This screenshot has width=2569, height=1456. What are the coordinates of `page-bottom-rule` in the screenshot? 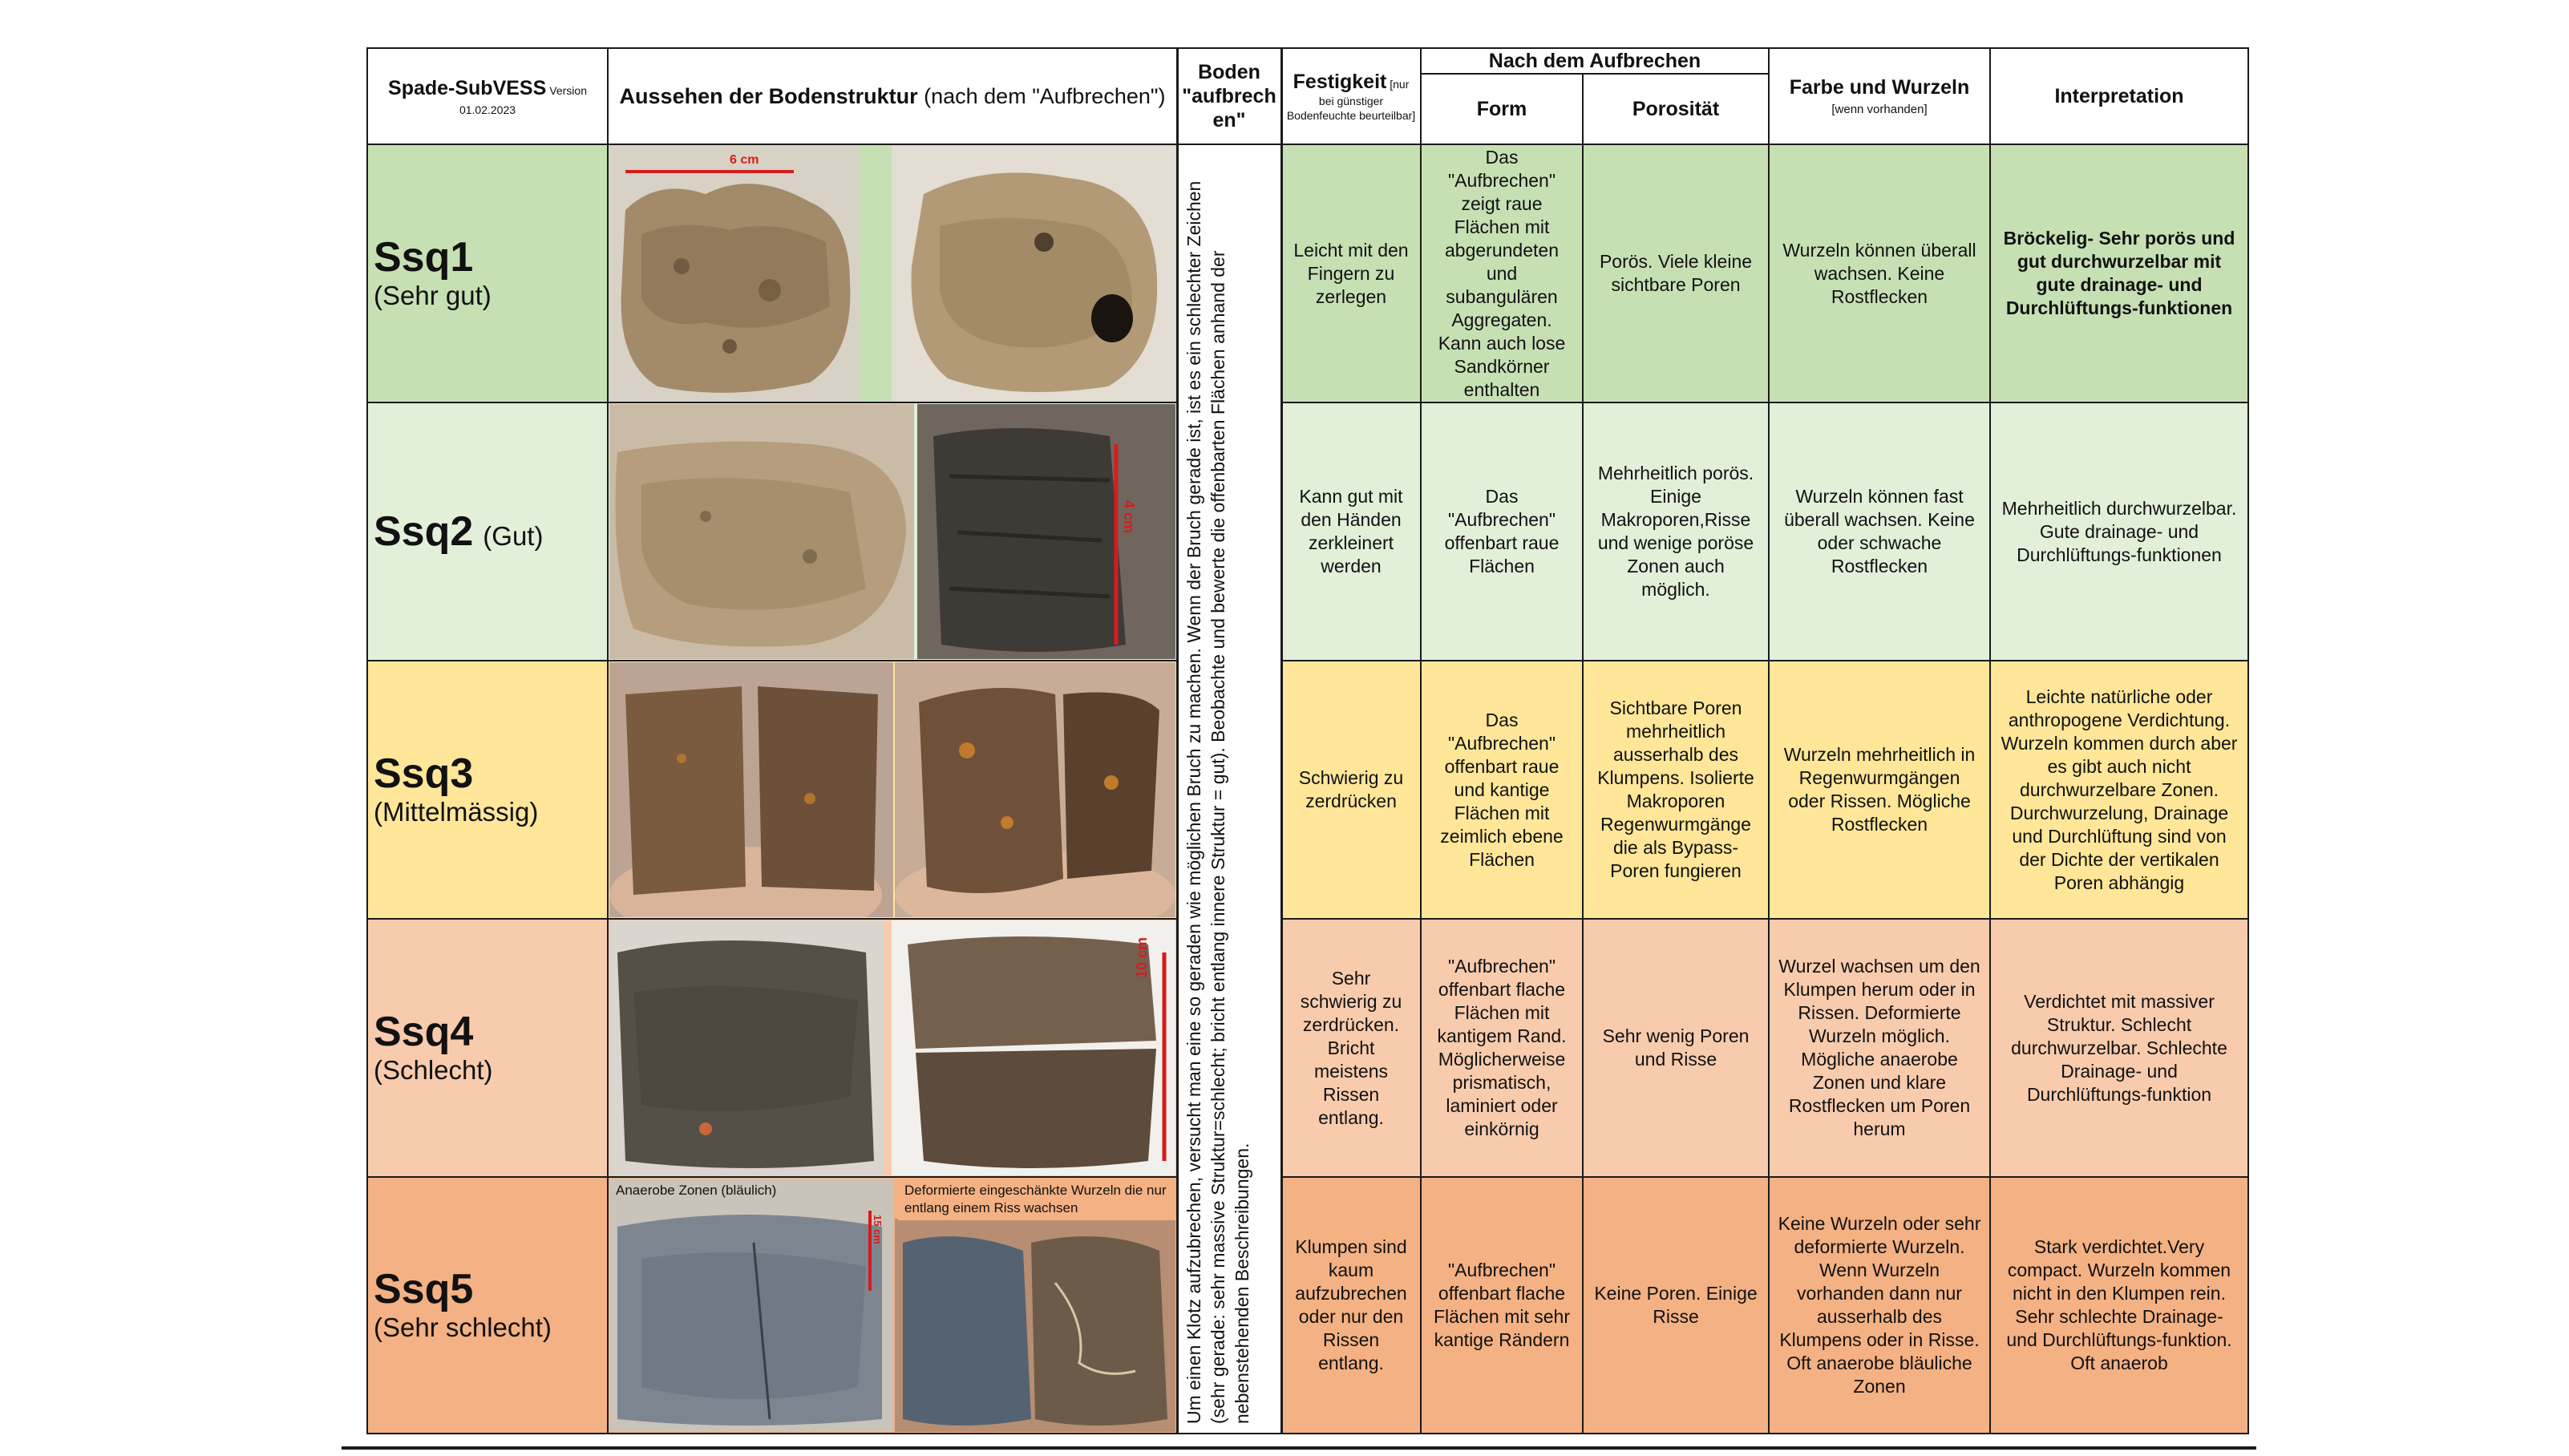 It's located at (1299, 1448).